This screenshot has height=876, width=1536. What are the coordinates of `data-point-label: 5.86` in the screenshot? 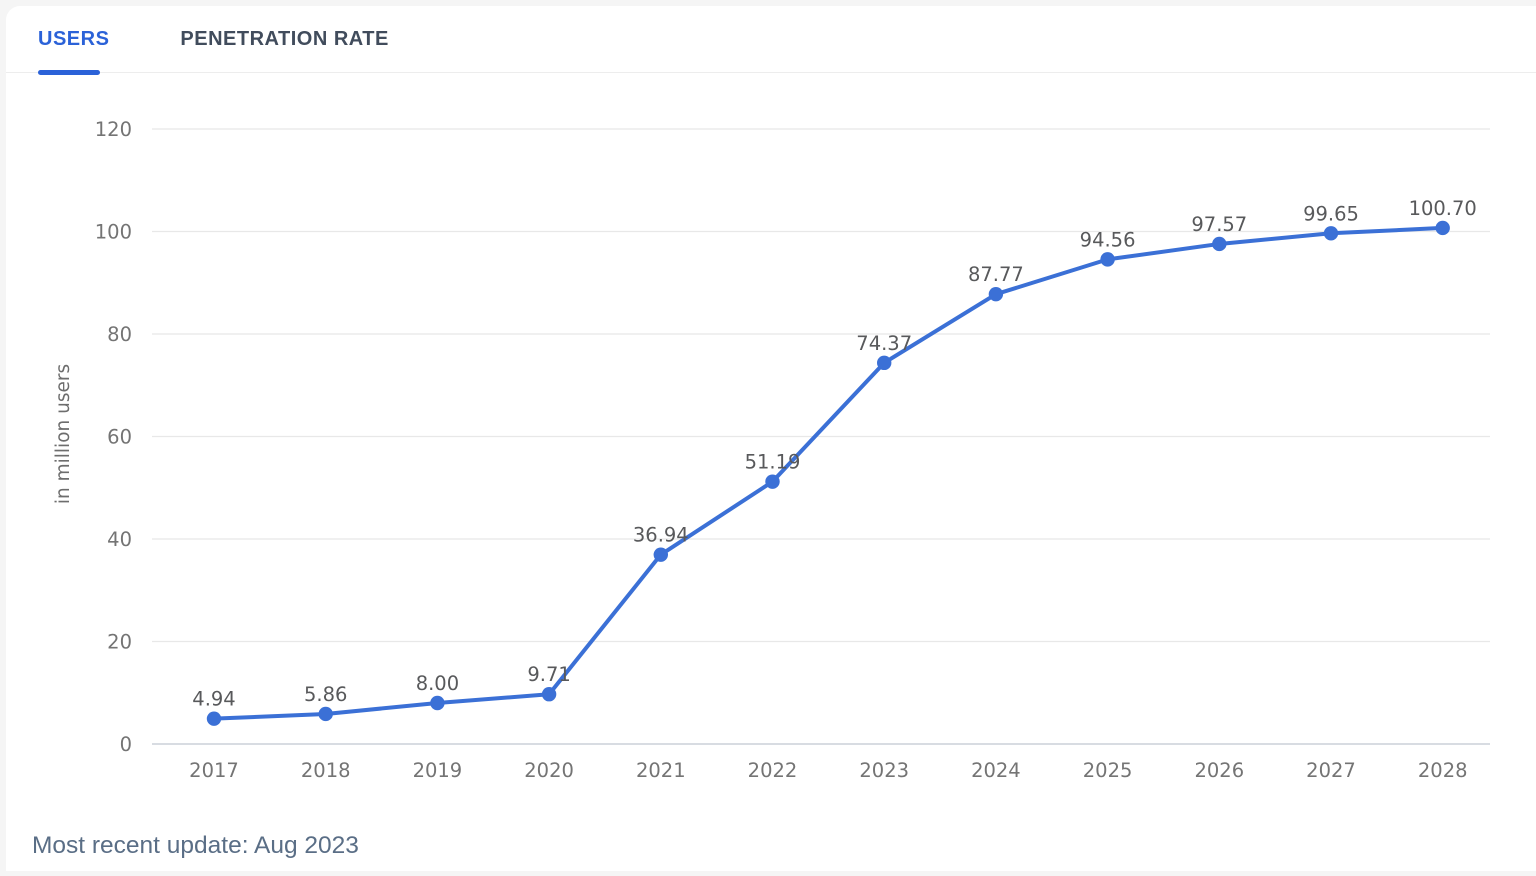 It's located at (325, 694).